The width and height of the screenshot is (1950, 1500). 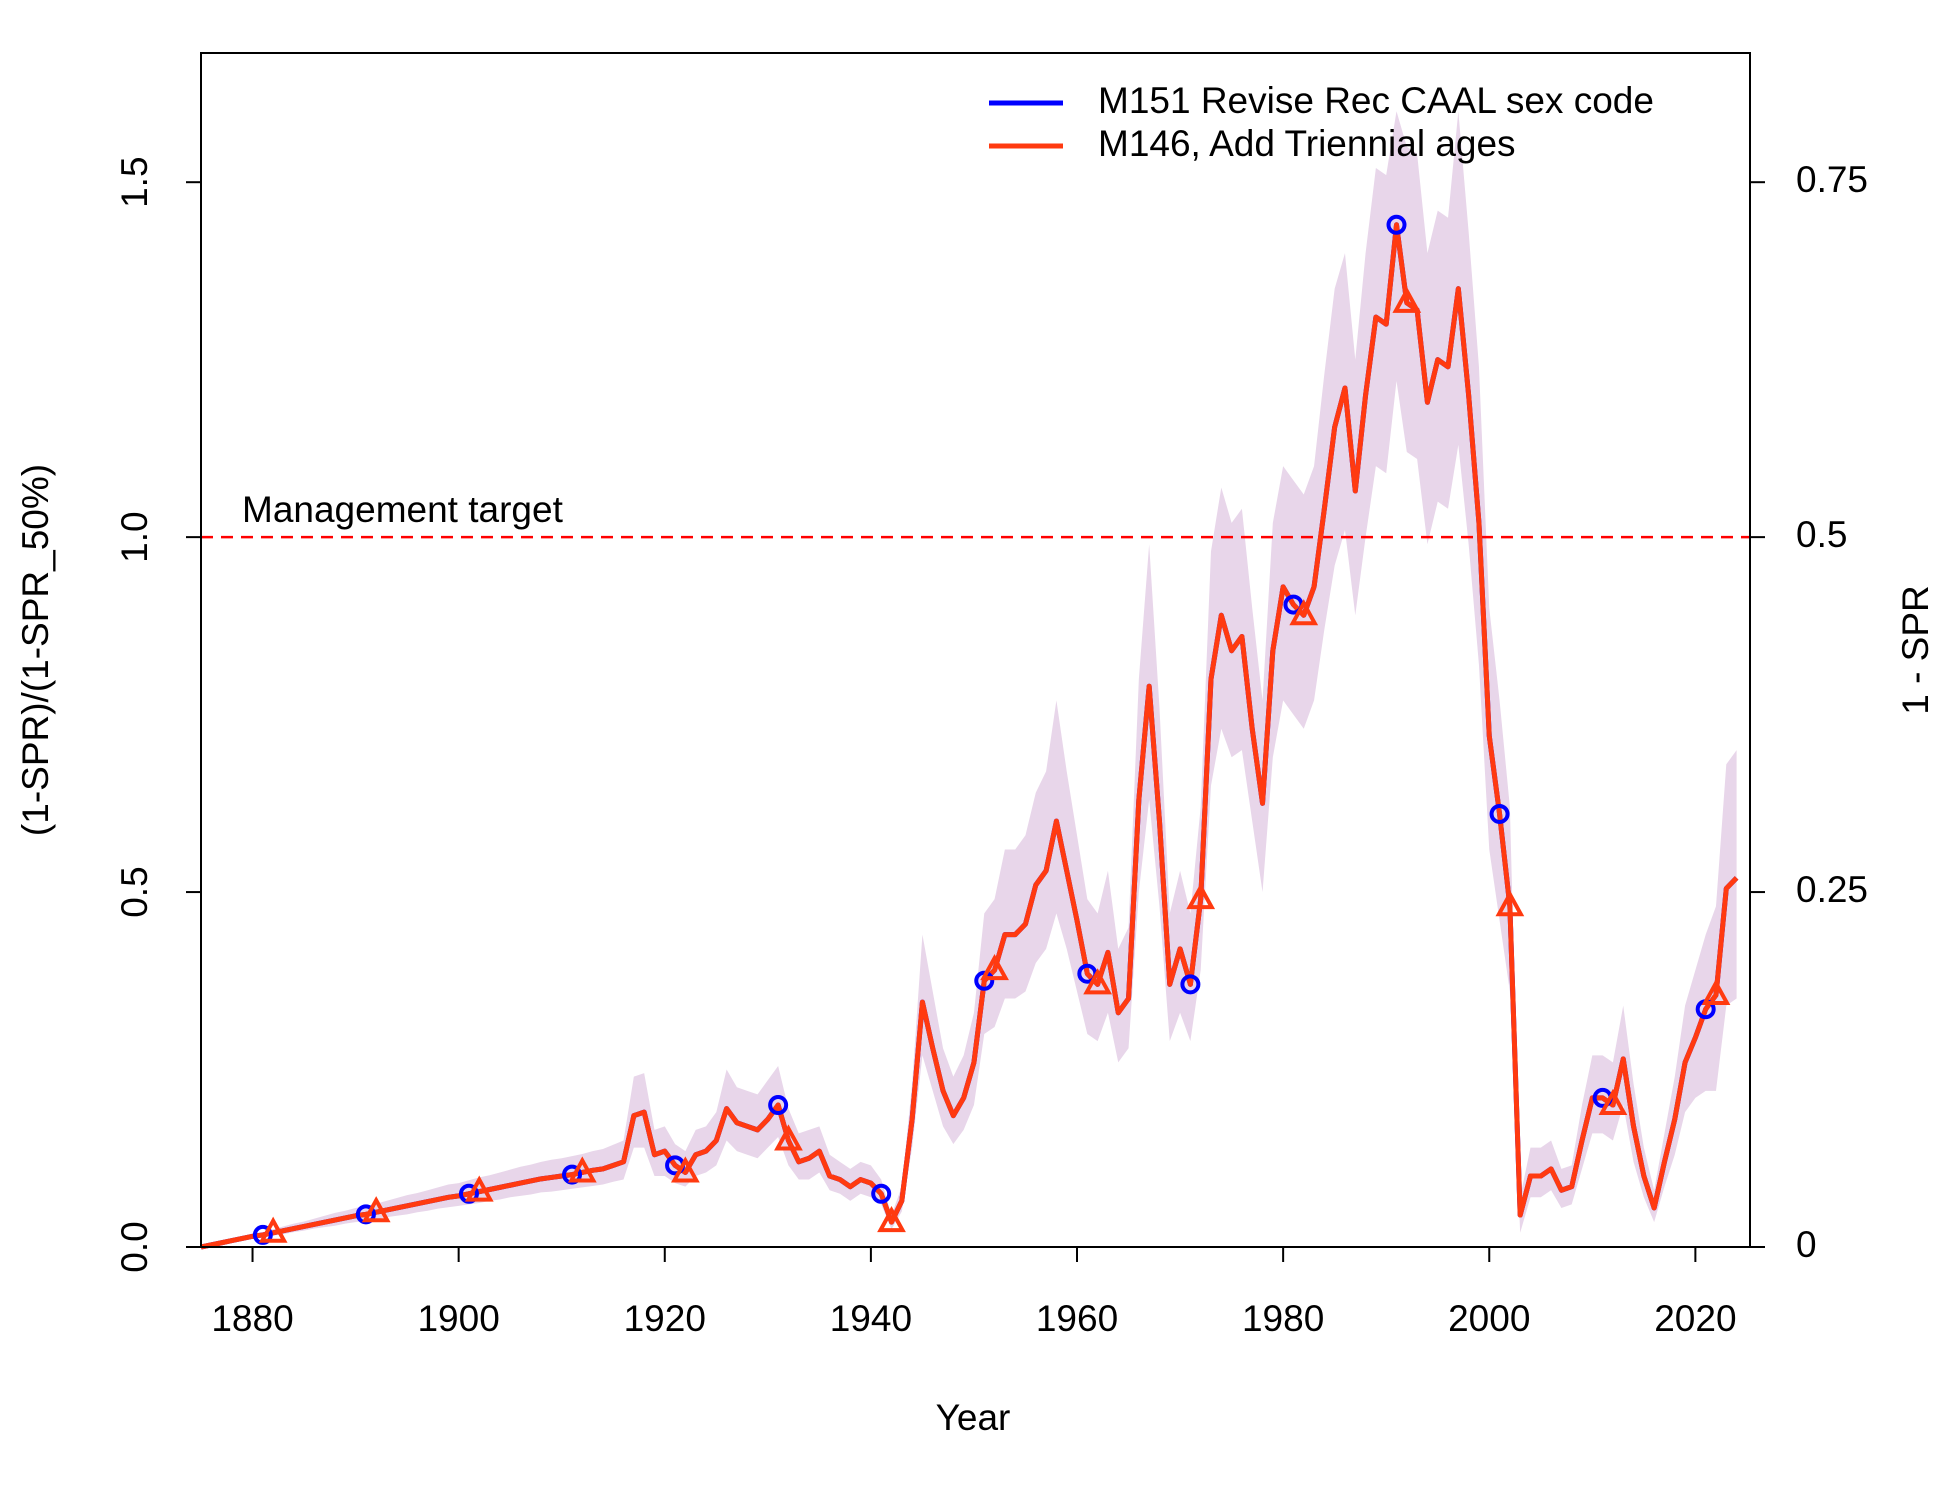 What do you see at coordinates (1832, 889) in the screenshot?
I see `y2-tick-label: 0.25` at bounding box center [1832, 889].